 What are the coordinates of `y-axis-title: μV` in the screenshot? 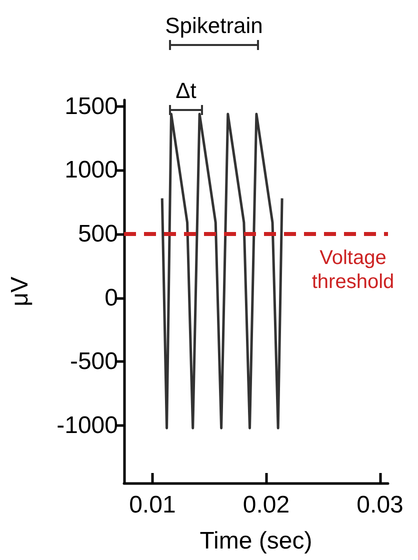 It's located at (20, 291).